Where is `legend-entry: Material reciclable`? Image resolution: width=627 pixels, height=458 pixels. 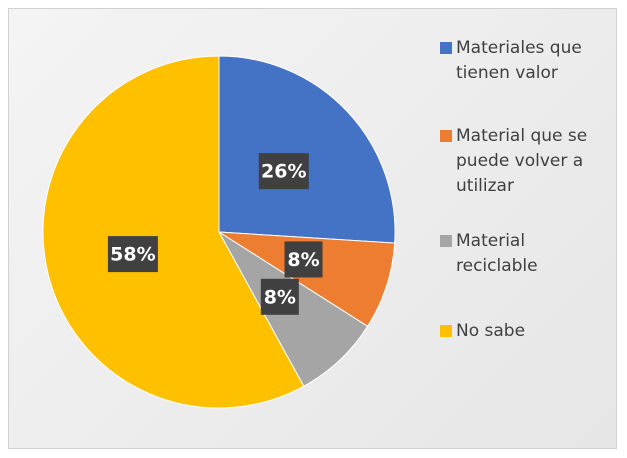 legend-entry: Material reciclable is located at coordinates (525, 254).